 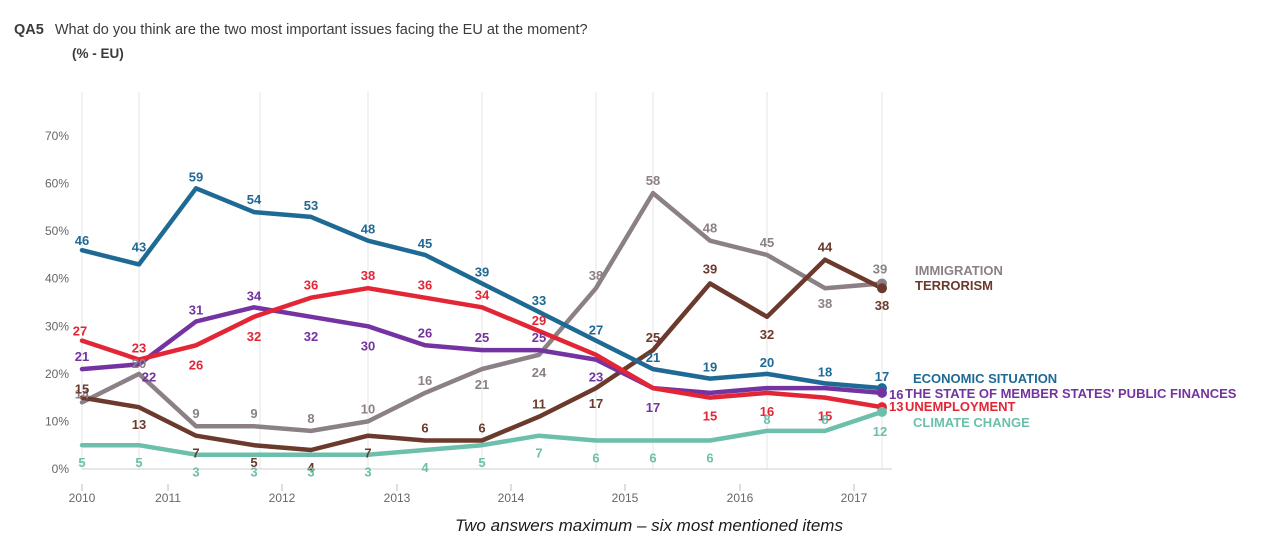 What do you see at coordinates (57, 326) in the screenshot?
I see `y-tick-label: 30%` at bounding box center [57, 326].